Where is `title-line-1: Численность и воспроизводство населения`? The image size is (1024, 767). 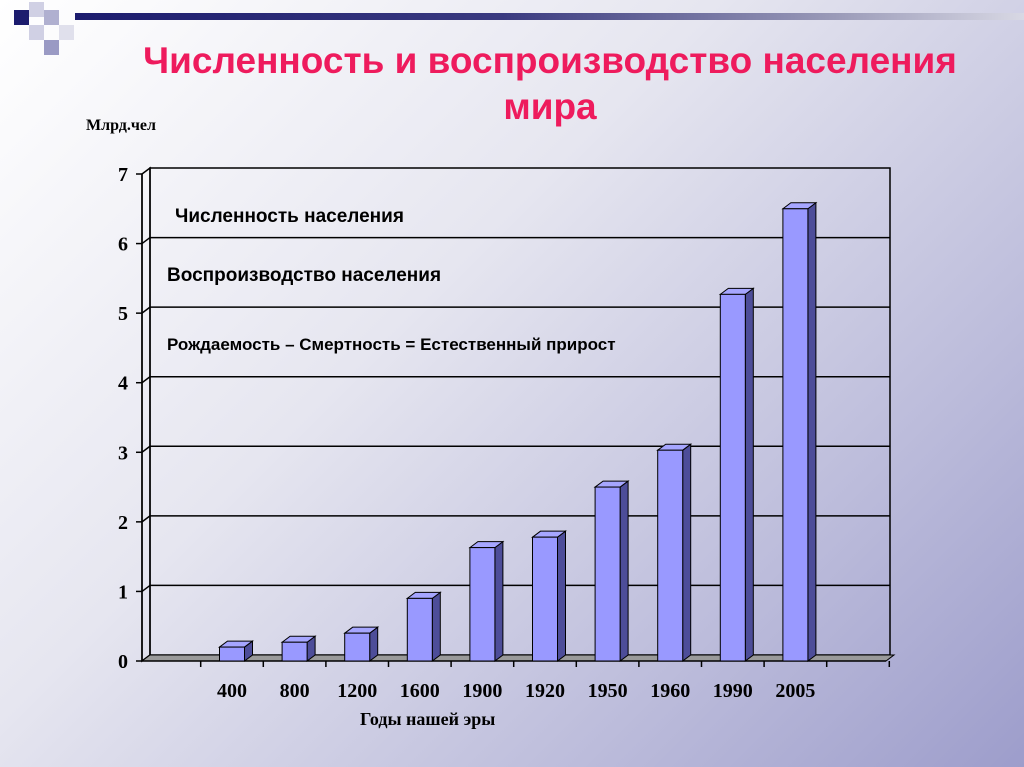 title-line-1: Численность и воспроизводство населения is located at coordinates (550, 60).